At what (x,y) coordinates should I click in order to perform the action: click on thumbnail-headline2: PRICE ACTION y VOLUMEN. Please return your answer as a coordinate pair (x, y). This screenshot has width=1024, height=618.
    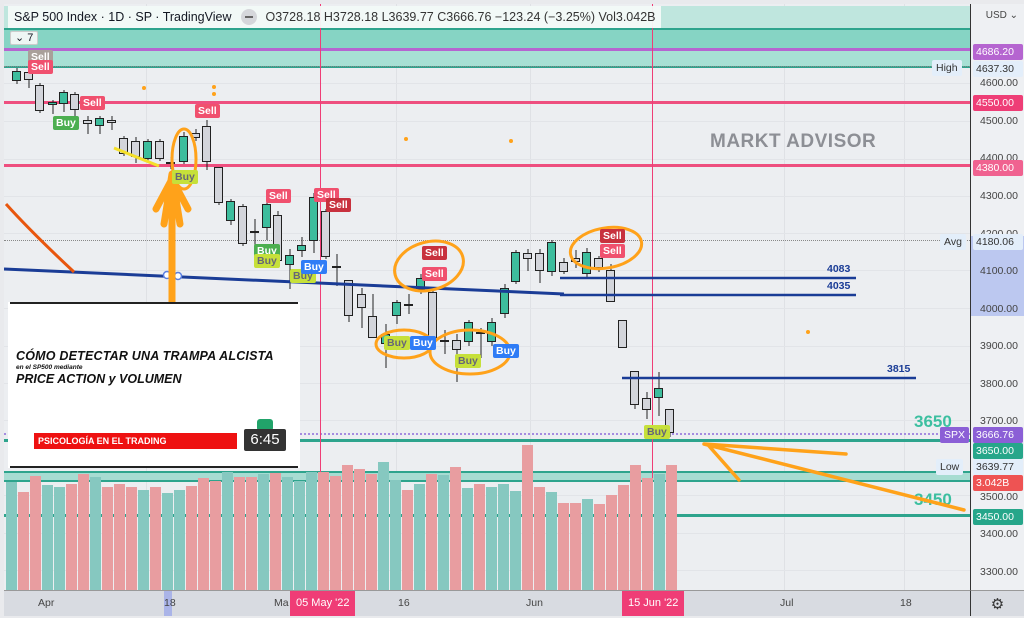
    Looking at the image, I should click on (99, 379).